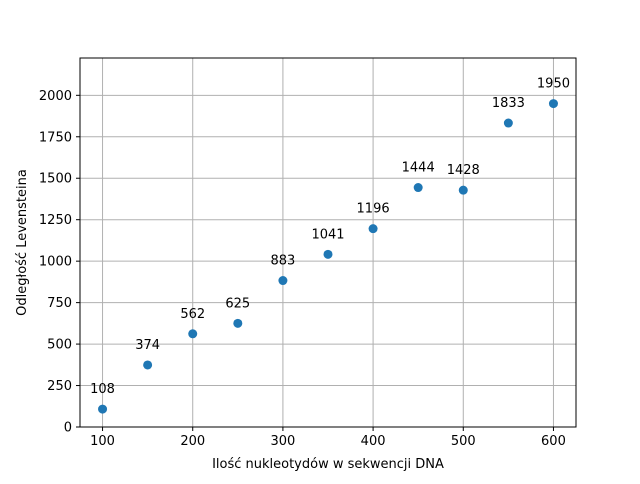 The width and height of the screenshot is (640, 484). I want to click on data-label: 1444, so click(418, 168).